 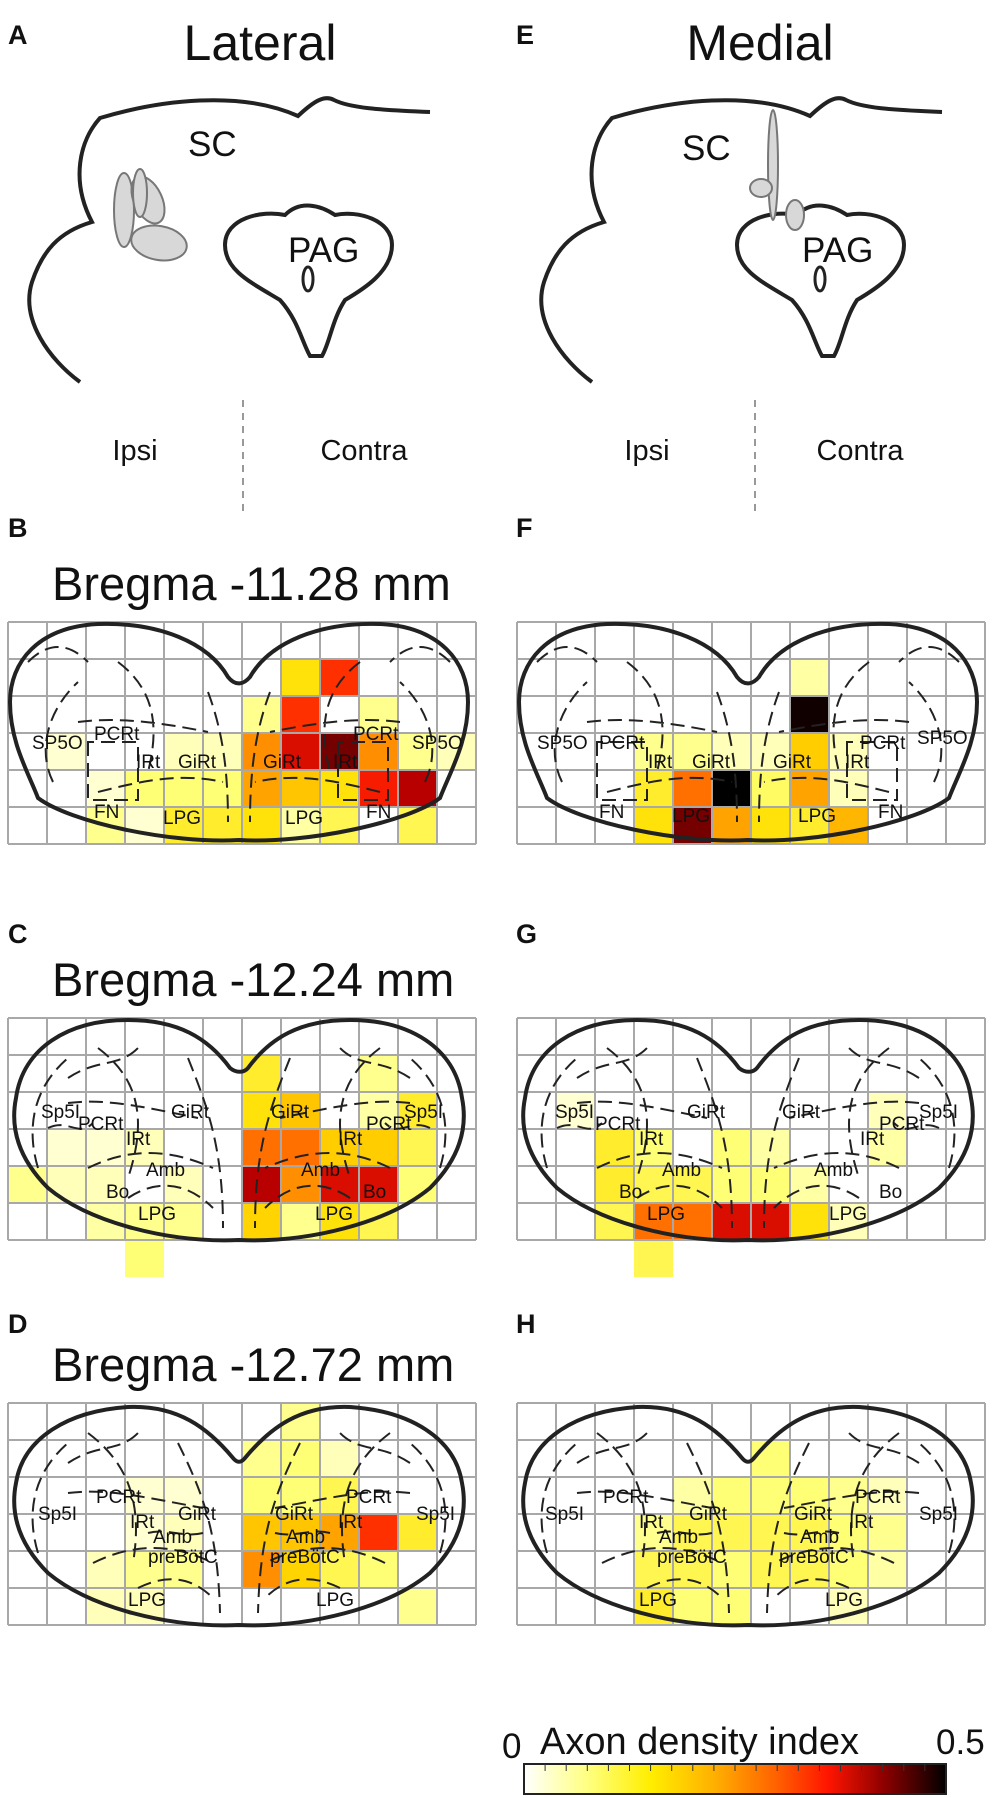 I want to click on region-label: SP5O, so click(x=437, y=743).